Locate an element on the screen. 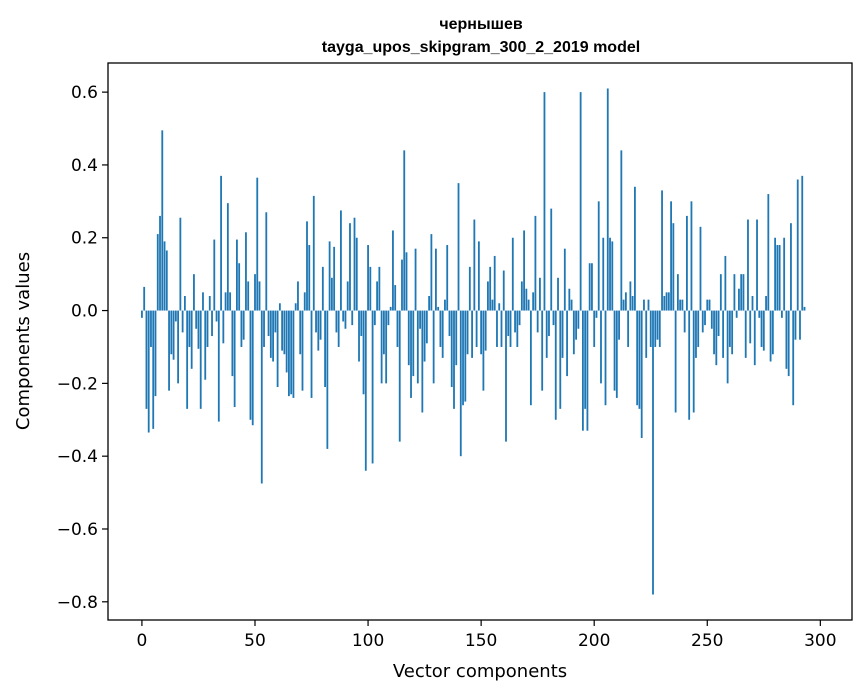 Image resolution: width=867 pixels, height=696 pixels. y-tick-label: 0.6 is located at coordinates (84, 93).